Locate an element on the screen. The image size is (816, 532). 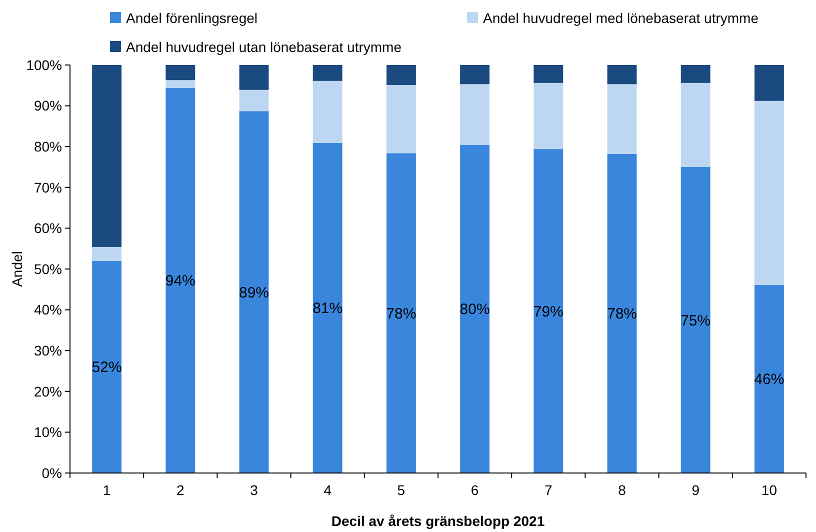
y-tick-label: 40% is located at coordinates (48, 310).